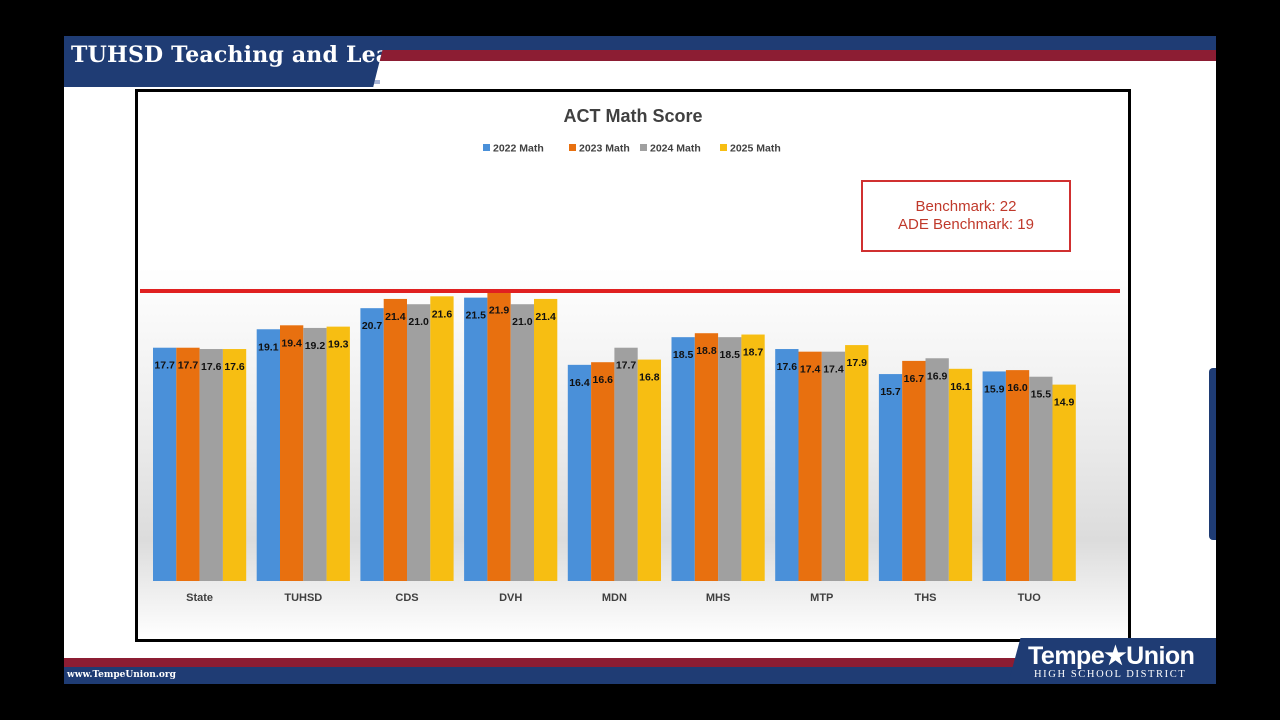 The image size is (1280, 720). I want to click on chart-title: ACT Math Score, so click(632, 116).